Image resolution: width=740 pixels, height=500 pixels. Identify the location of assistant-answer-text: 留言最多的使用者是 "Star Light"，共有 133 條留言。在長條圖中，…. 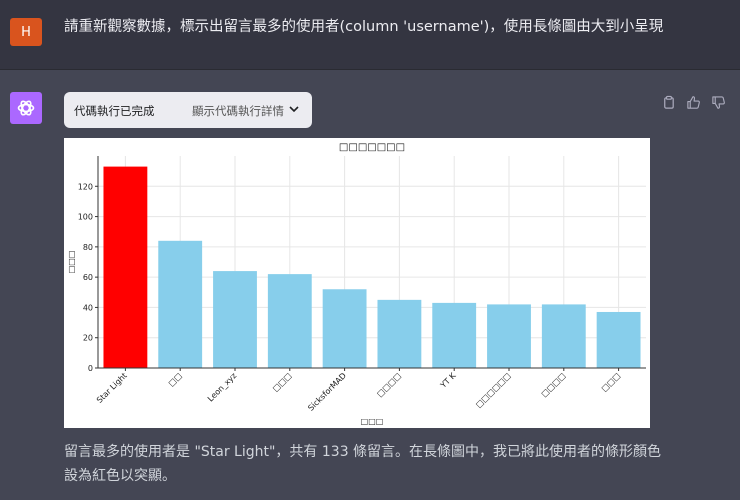
(363, 464).